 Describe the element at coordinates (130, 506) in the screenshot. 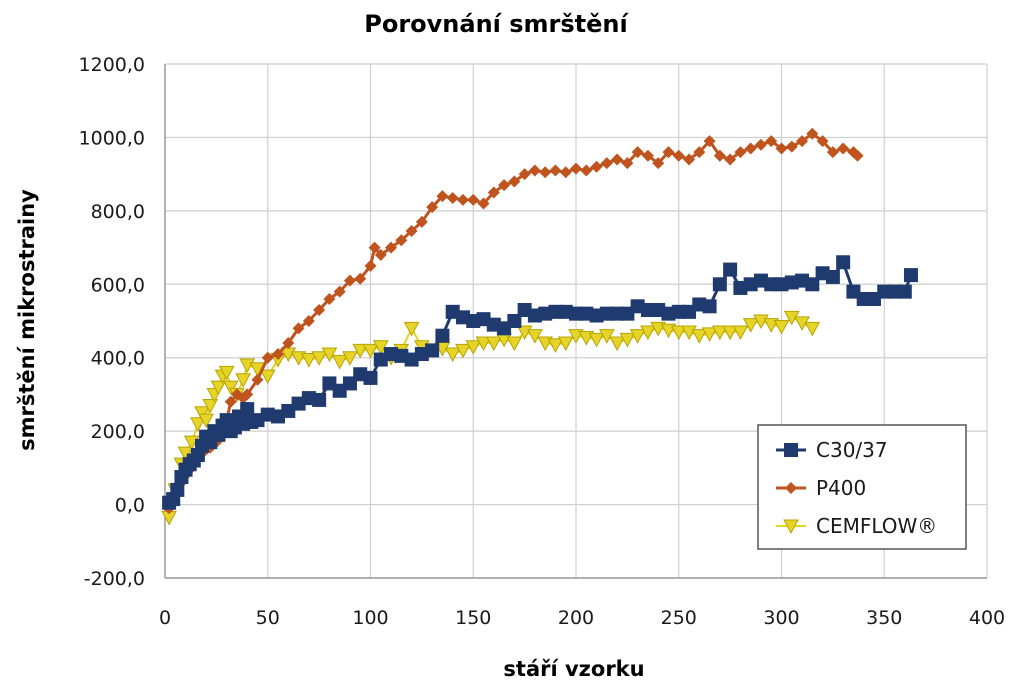

I see `y-tick-label: 0,0` at that location.